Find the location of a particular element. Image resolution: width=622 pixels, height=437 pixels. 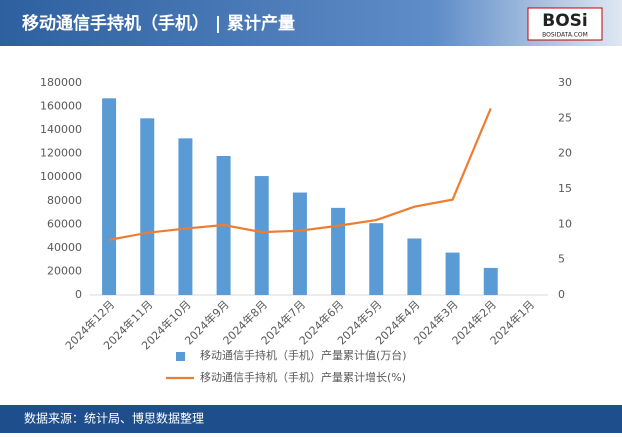

y-tick-label: 80000 is located at coordinates (64, 200).